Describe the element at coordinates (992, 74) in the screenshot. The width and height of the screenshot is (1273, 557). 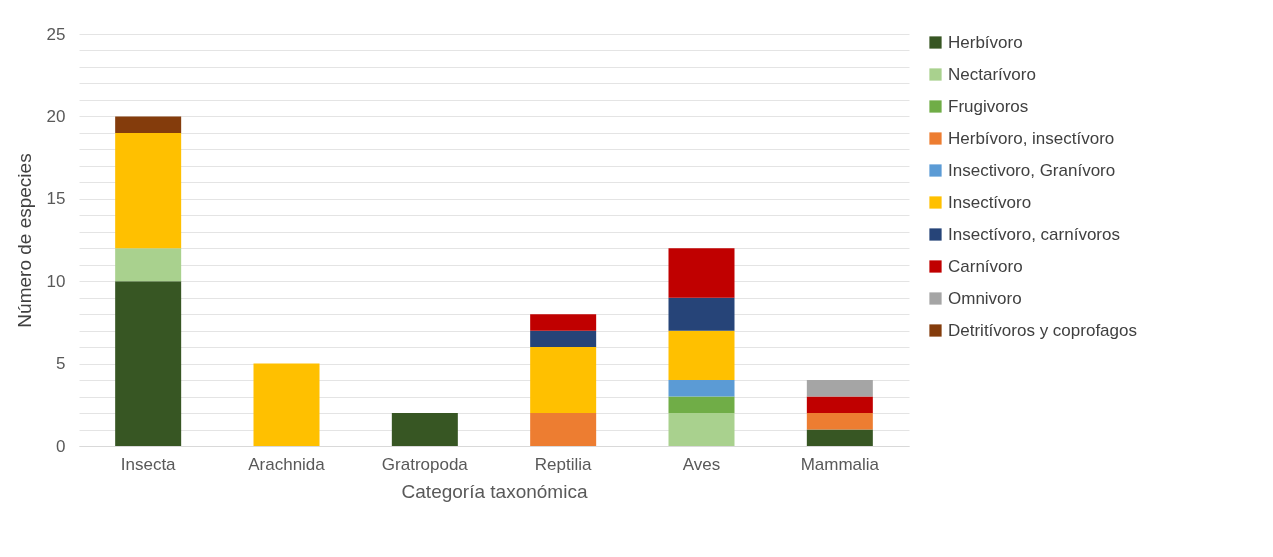
I see `legend-label: Nectarívoro` at that location.